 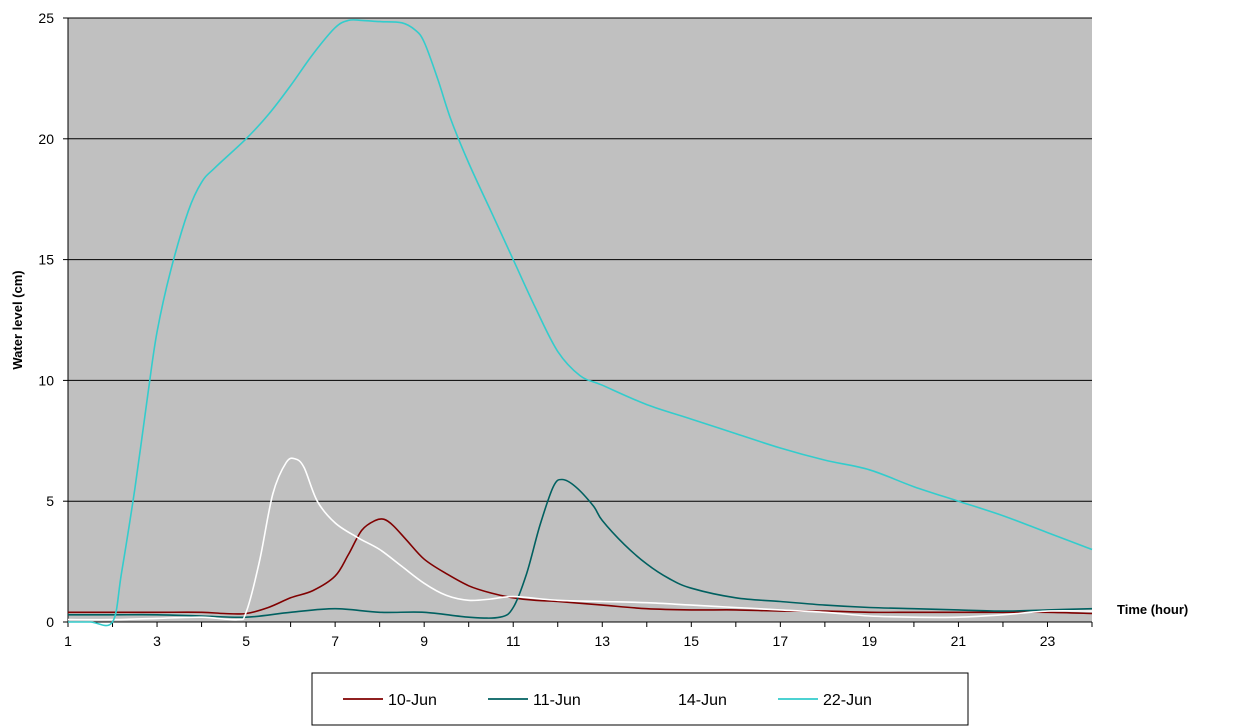 I want to click on legend: 10-Jun 11-Jun 14-Jun 22-Jun, so click(x=640, y=699).